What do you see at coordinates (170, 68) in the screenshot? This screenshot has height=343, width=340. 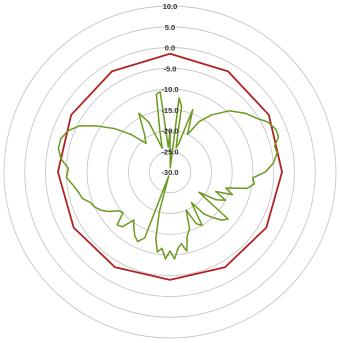 I see `r-tick-label: -5.0` at bounding box center [170, 68].